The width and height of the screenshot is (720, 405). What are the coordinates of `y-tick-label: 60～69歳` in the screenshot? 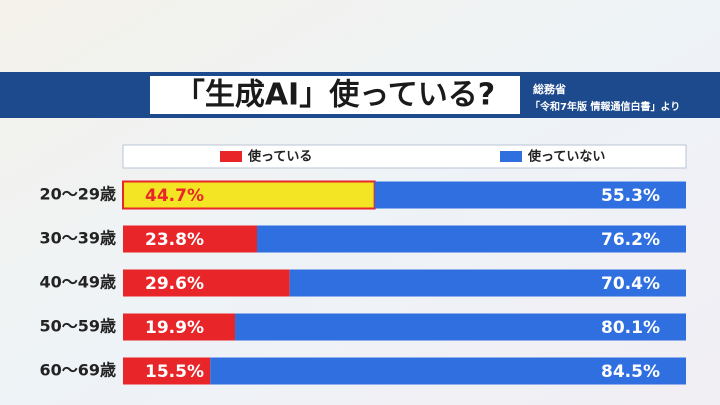 It's located at (77, 370).